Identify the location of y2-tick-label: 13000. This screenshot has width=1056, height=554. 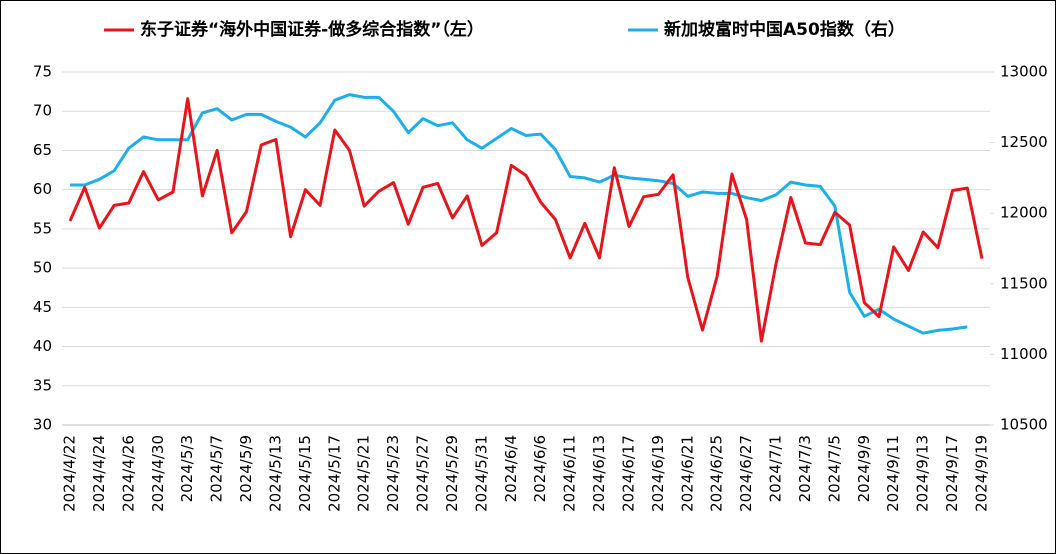
(1024, 72).